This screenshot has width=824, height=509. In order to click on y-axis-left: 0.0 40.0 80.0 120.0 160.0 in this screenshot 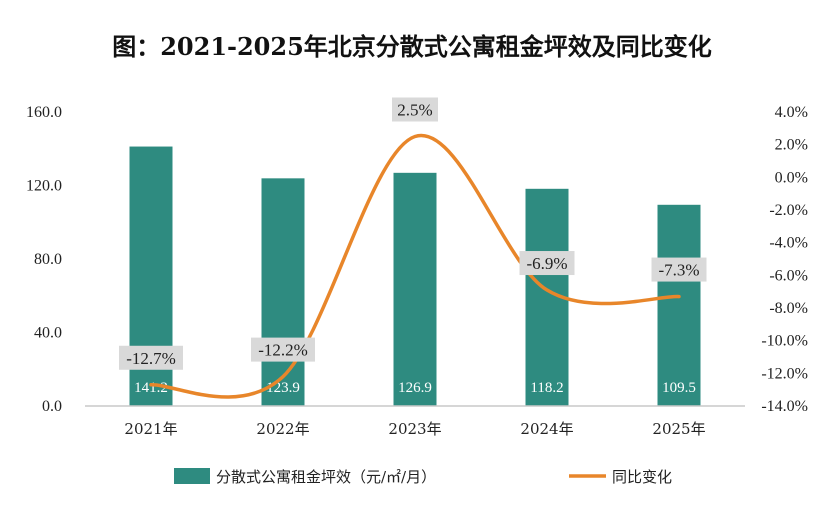, I will do `click(44, 259)`.